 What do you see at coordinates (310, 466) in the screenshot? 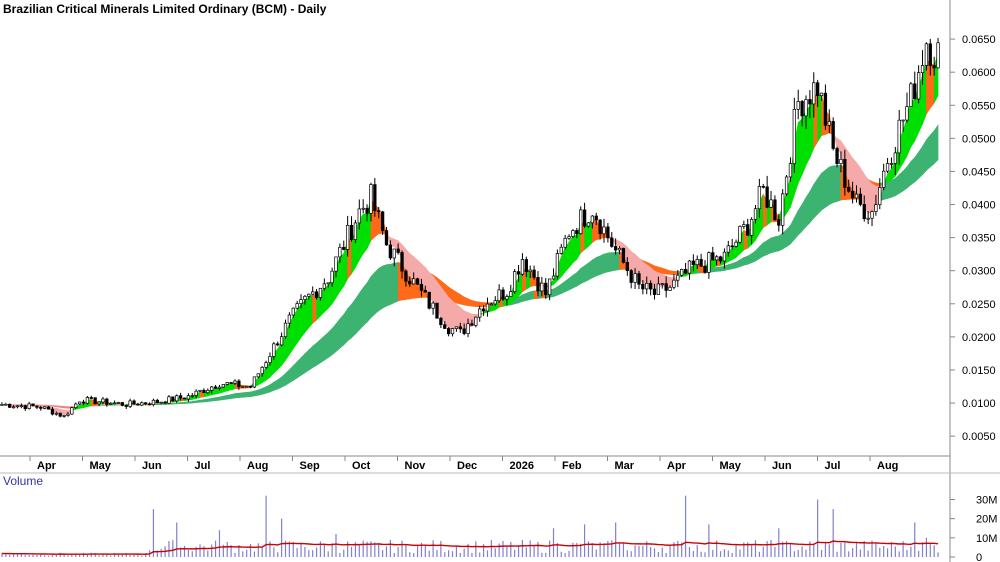
I see `month-tick-label: Sep` at bounding box center [310, 466].